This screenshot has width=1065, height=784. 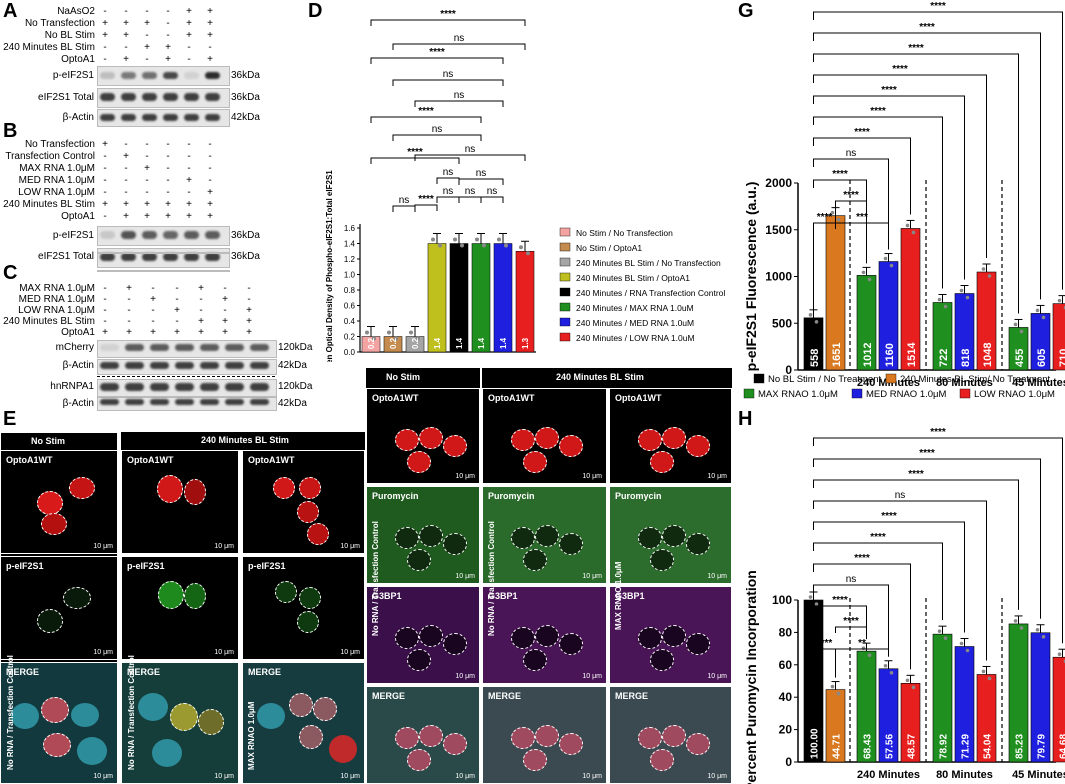 What do you see at coordinates (69, 35) in the screenshot?
I see `blot-a-row-label: No BL Stim` at bounding box center [69, 35].